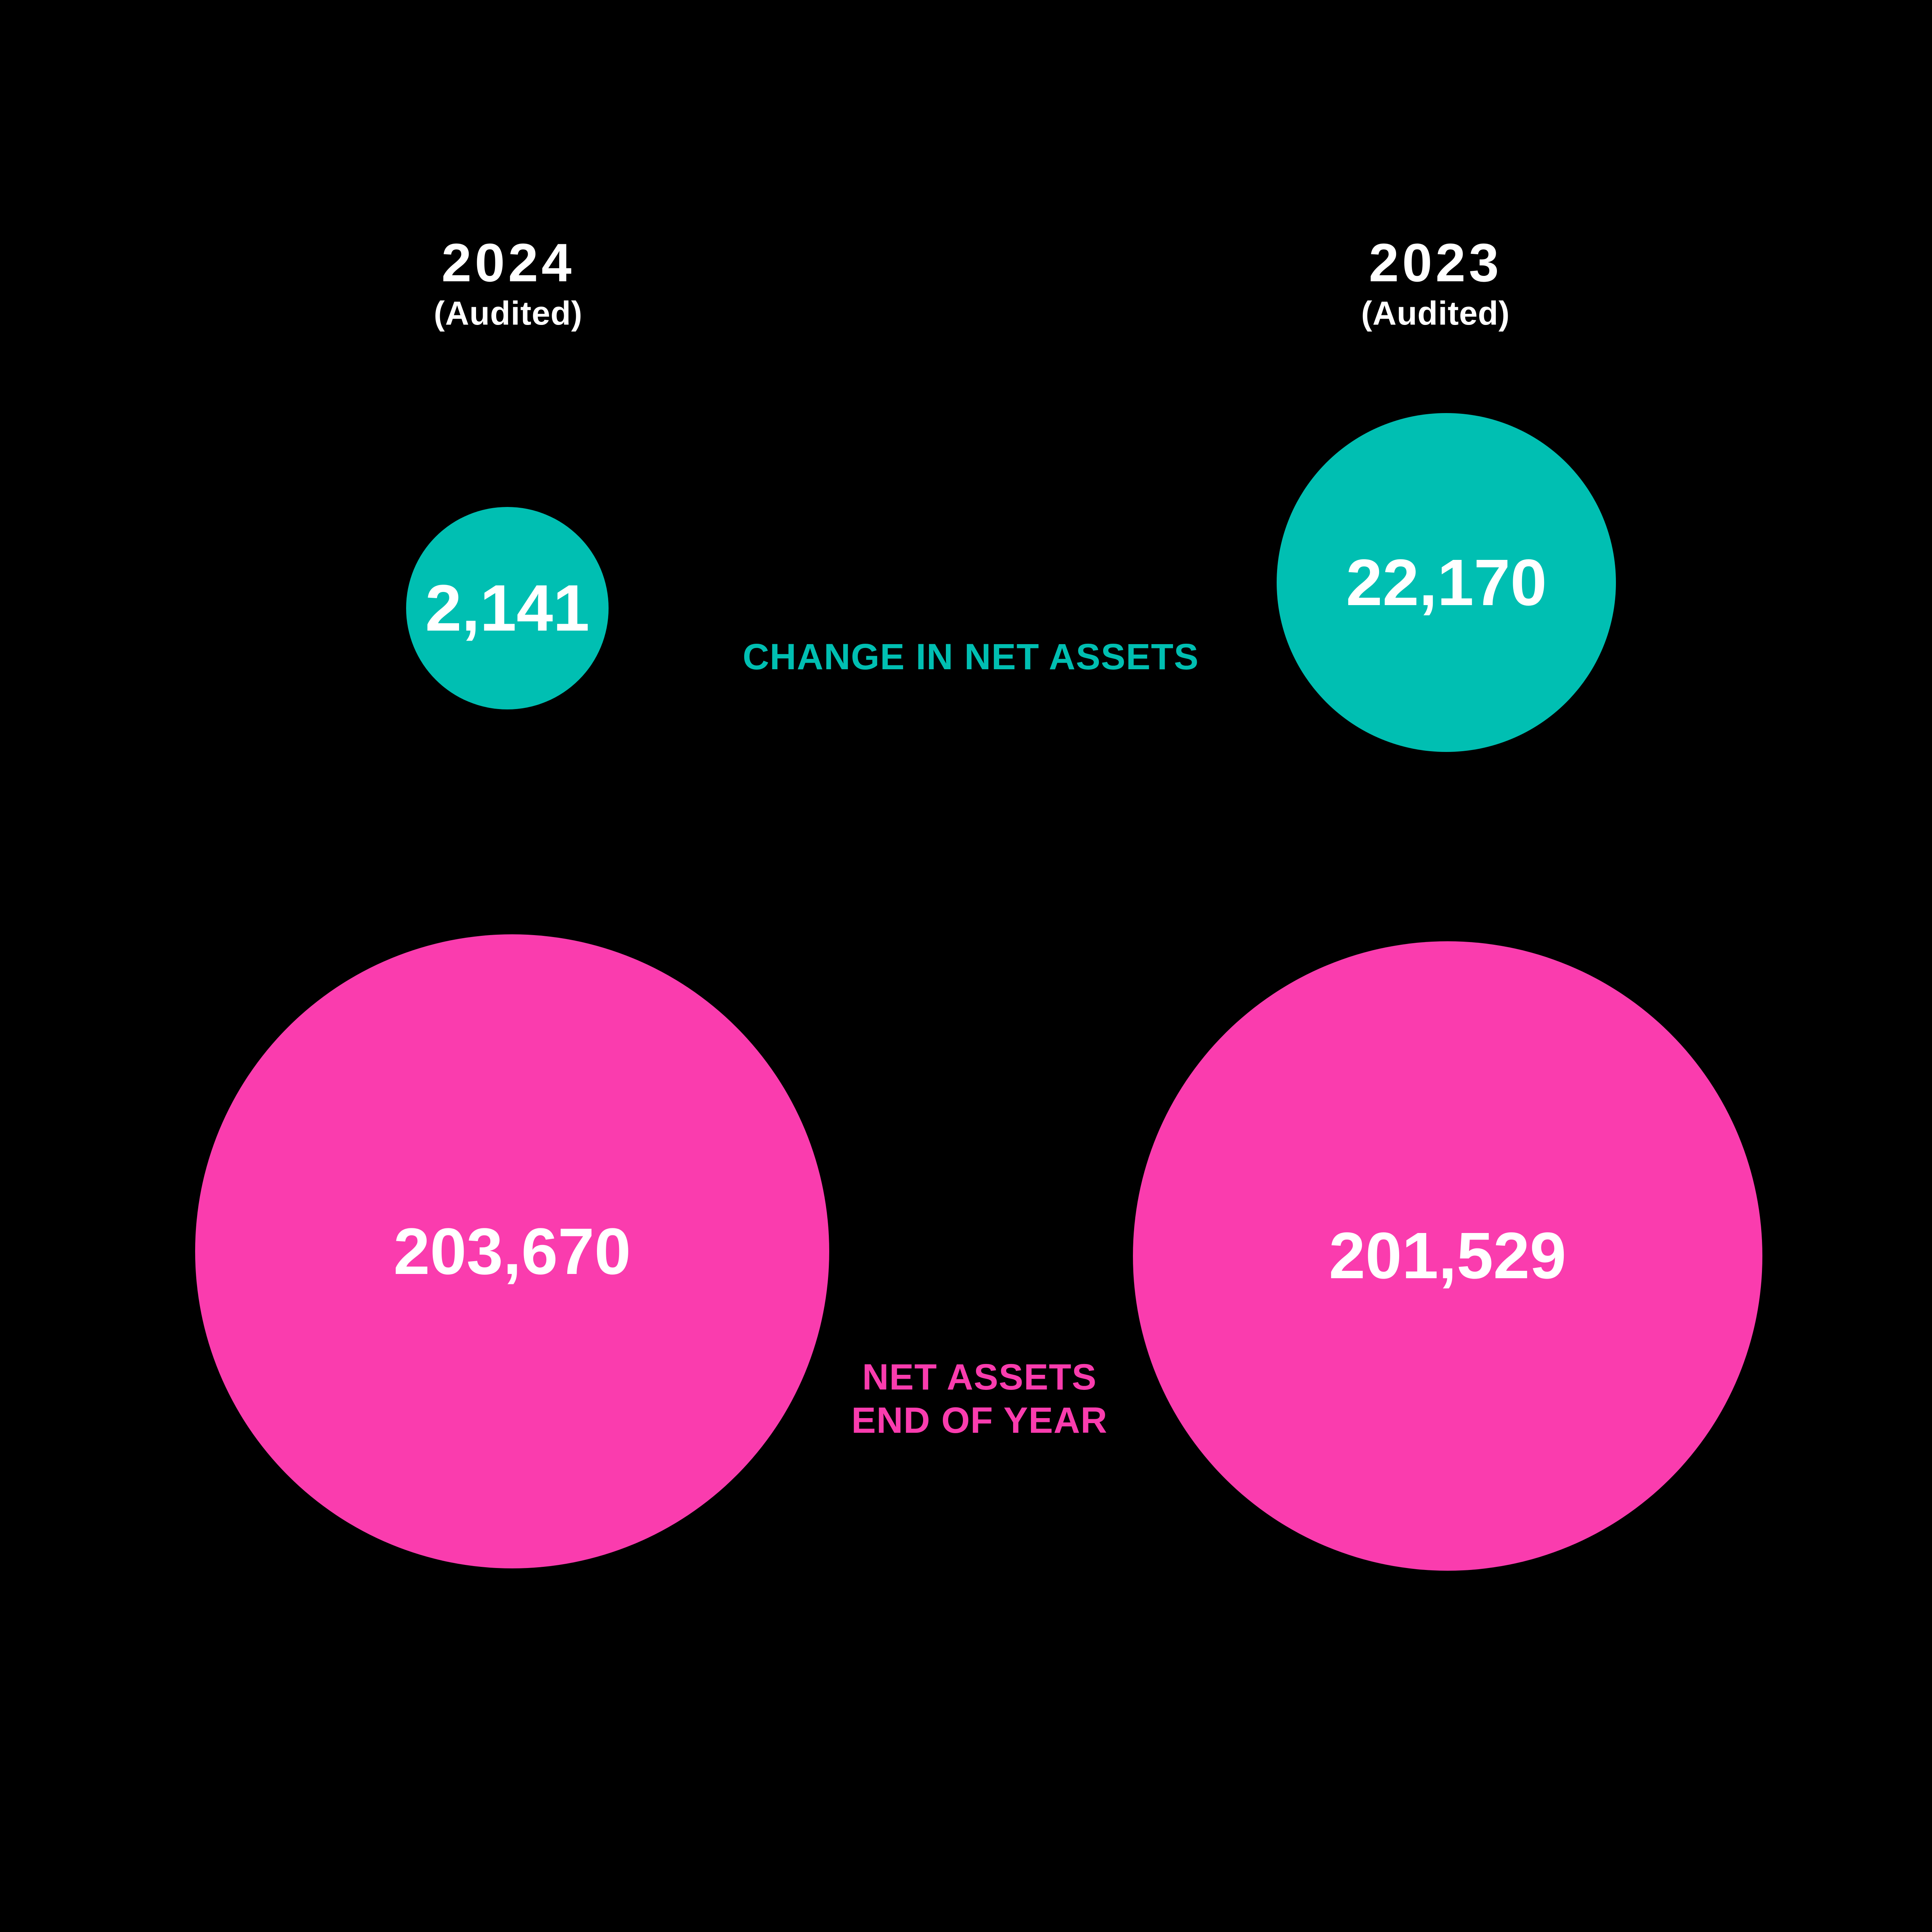 This screenshot has height=1932, width=1932. Describe the element at coordinates (979, 1377) in the screenshot. I see `net-assets-label-line1: NET ASSETS` at that location.